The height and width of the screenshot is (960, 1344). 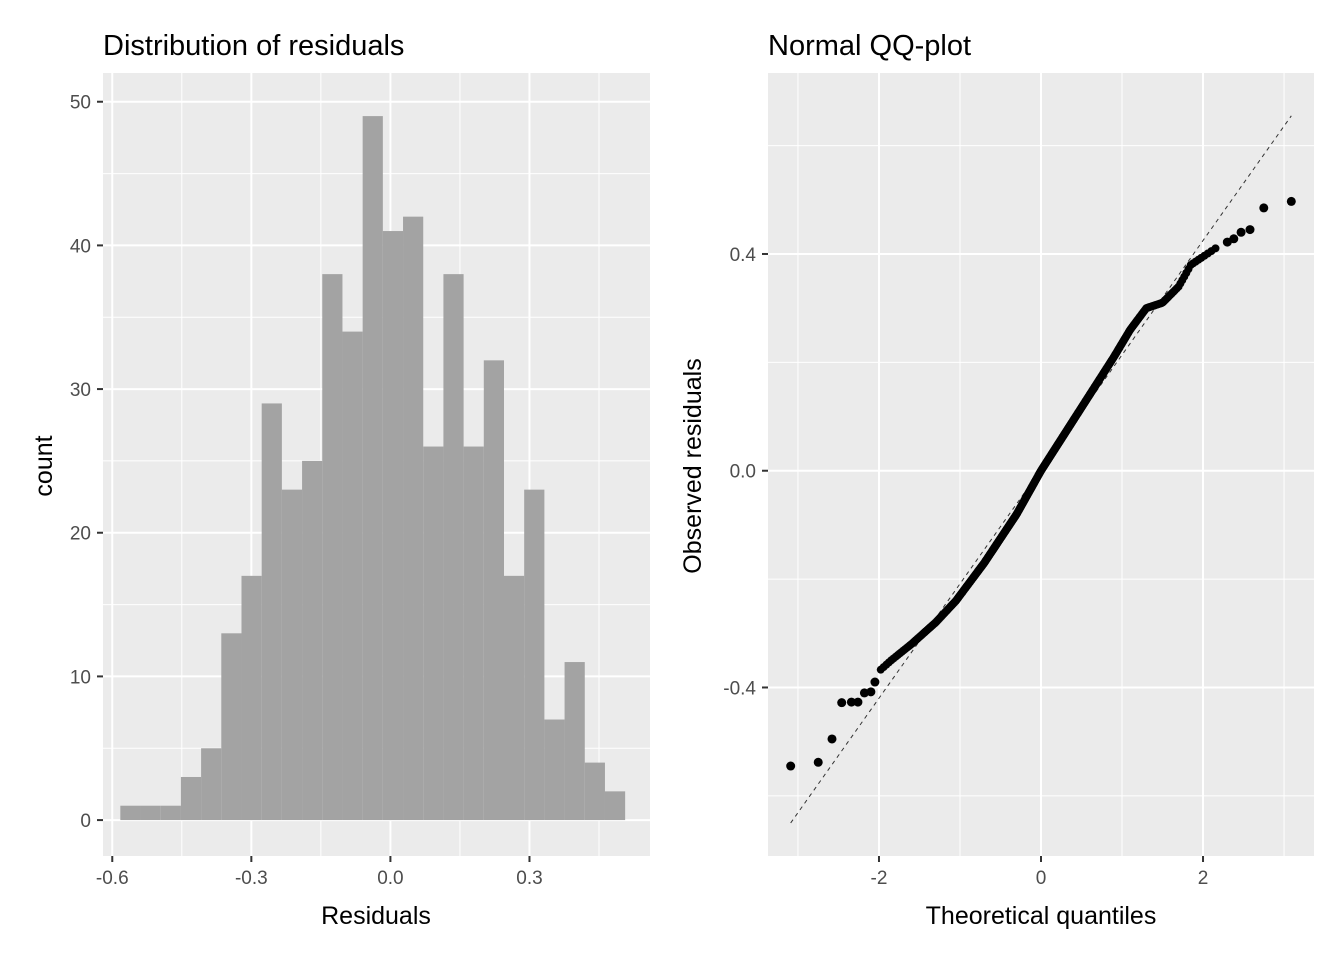 What do you see at coordinates (1041, 878) in the screenshot?
I see `x-tick-label: 0` at bounding box center [1041, 878].